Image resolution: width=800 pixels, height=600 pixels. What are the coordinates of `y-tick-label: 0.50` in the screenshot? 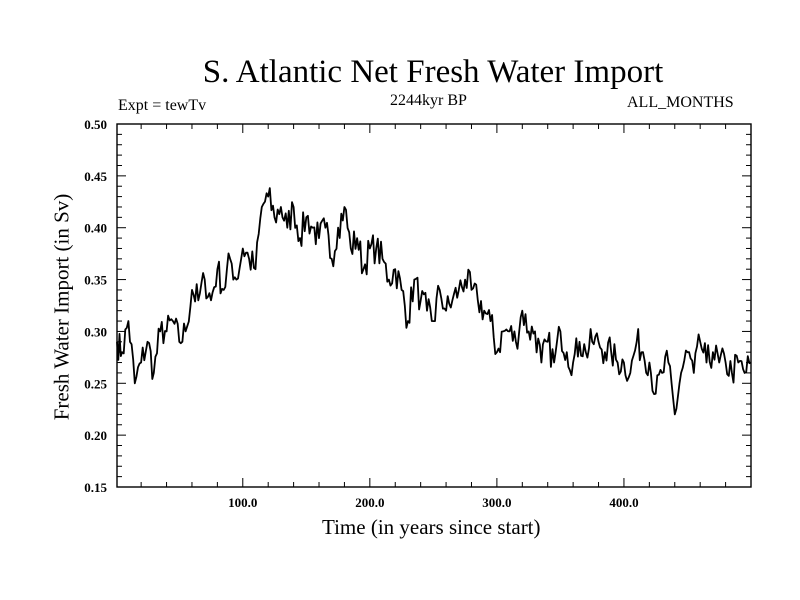 It's located at (95, 124).